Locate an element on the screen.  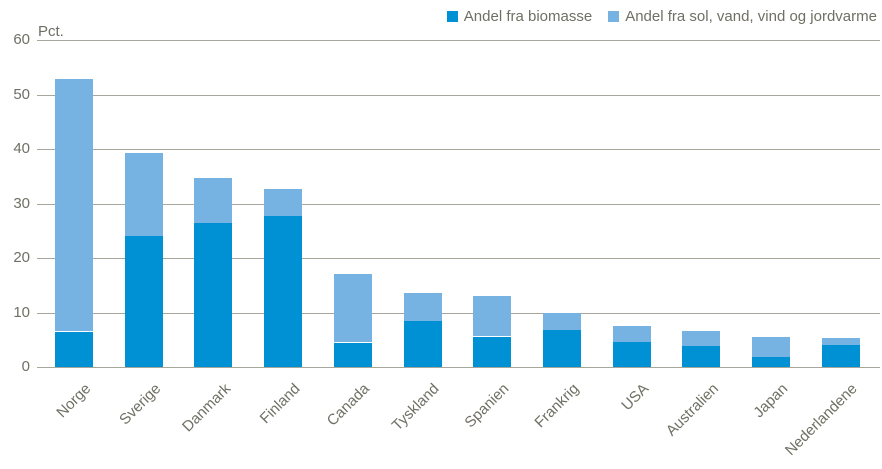
bar-tyskland-andel-fra-biomasse is located at coordinates (422, 343).